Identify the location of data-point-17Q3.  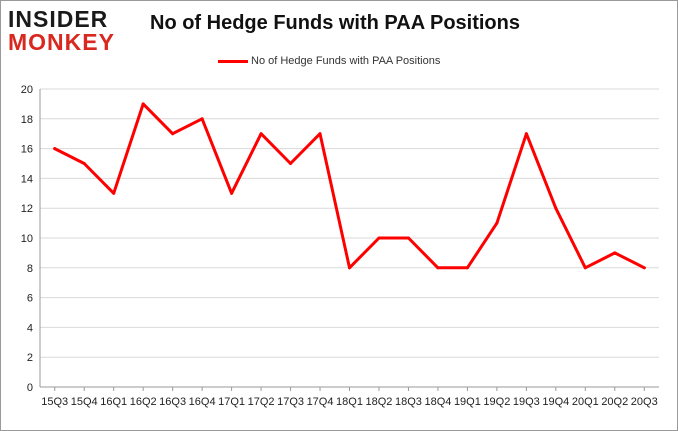
(291, 163).